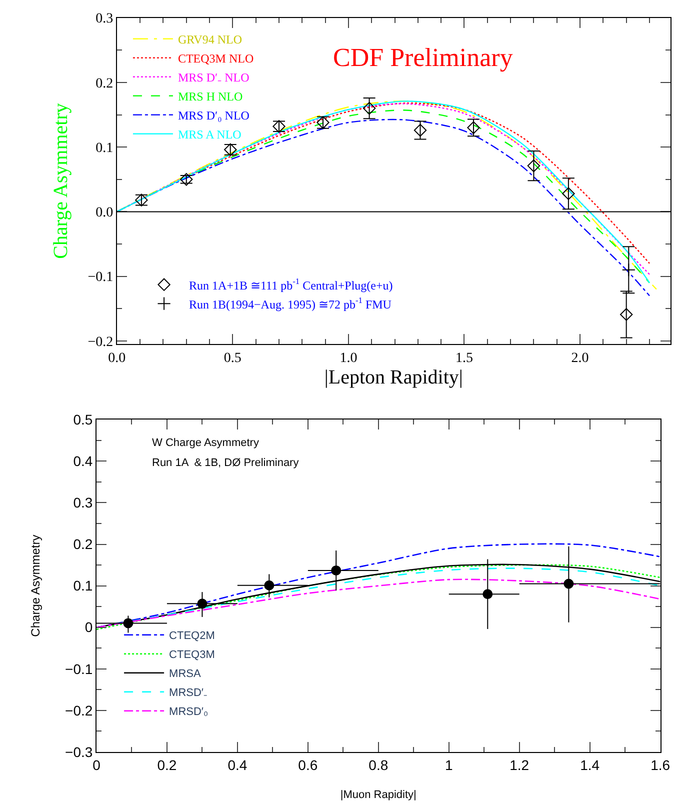 The image size is (681, 807). Describe the element at coordinates (188, 693) in the screenshot. I see `legend-label: MRSD′₋` at that location.